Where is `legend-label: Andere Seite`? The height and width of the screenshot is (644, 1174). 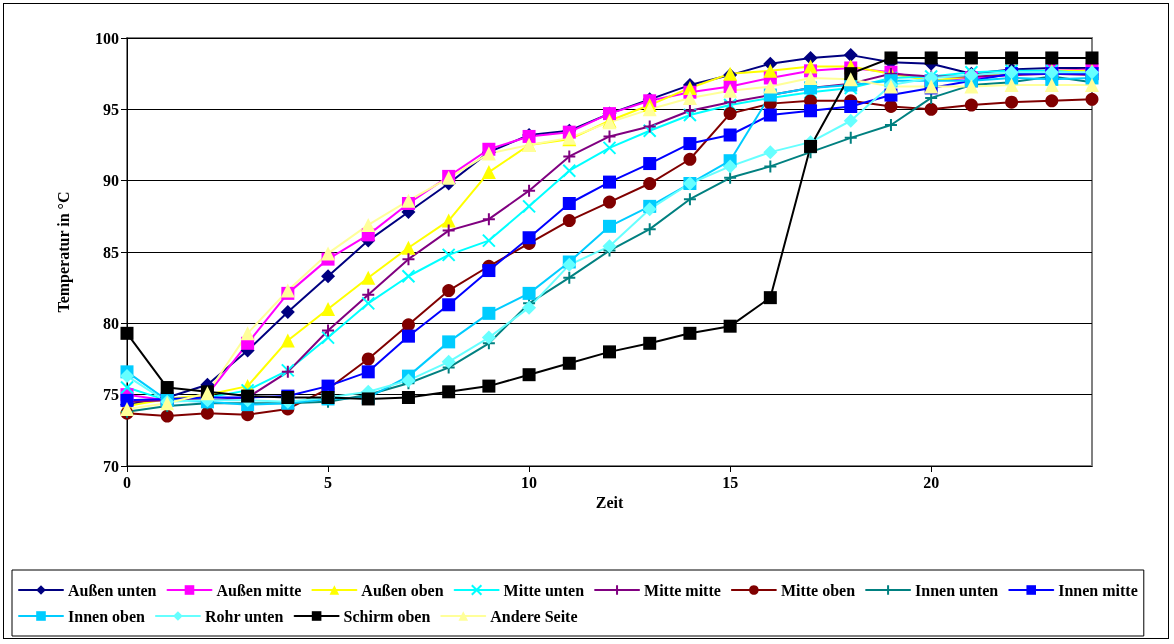 legend-label: Andere Seite is located at coordinates (534, 616).